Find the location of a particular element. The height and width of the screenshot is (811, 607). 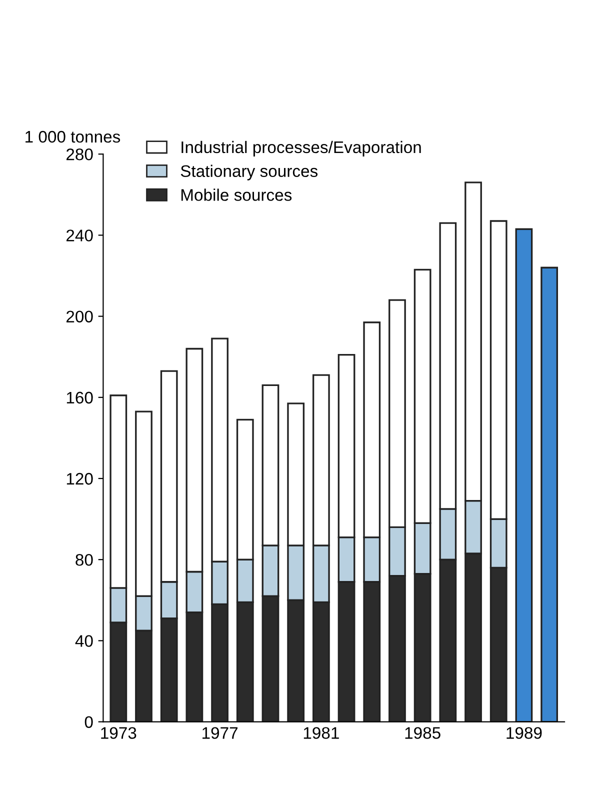

y-tick-label: 80 is located at coordinates (84, 560).